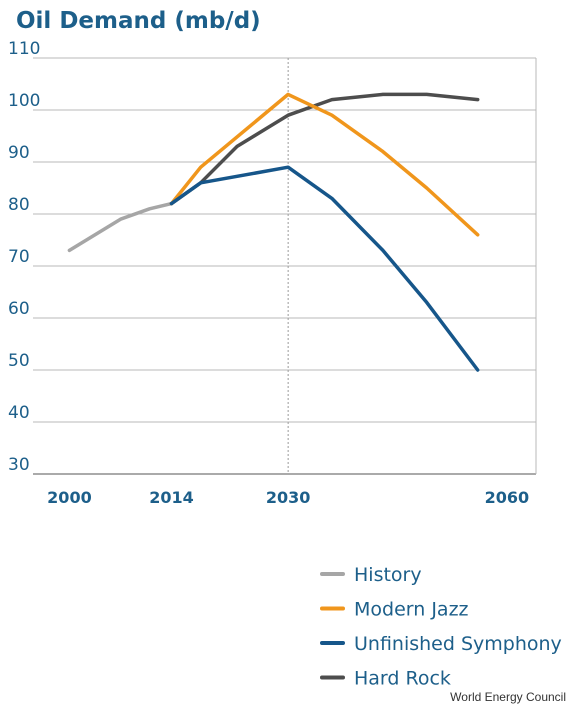 This screenshot has width=570, height=706. I want to click on source-label: World Energy Council, so click(508, 697).